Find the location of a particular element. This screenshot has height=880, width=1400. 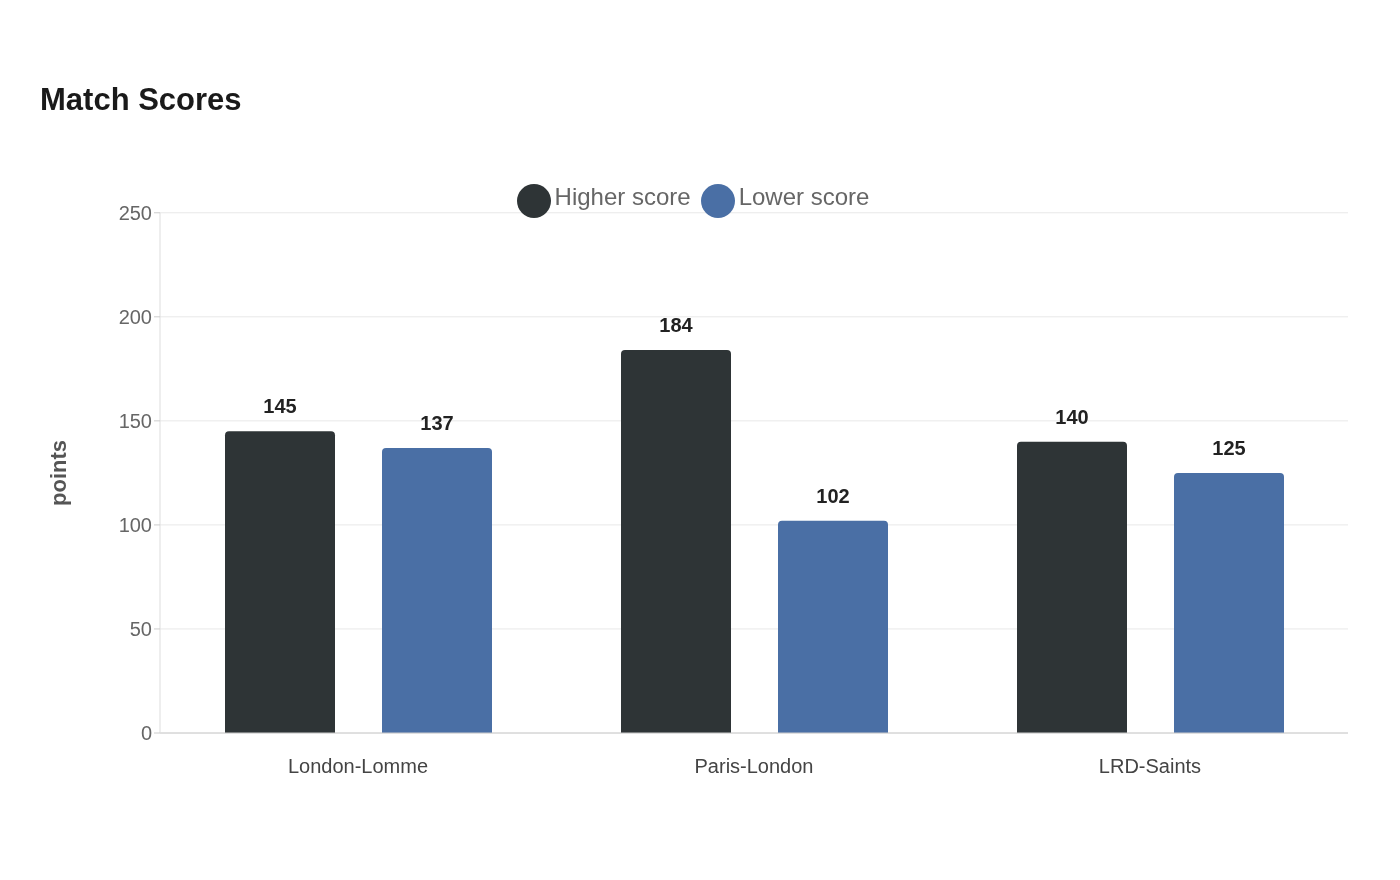

legend-label: Lower score is located at coordinates (804, 196).